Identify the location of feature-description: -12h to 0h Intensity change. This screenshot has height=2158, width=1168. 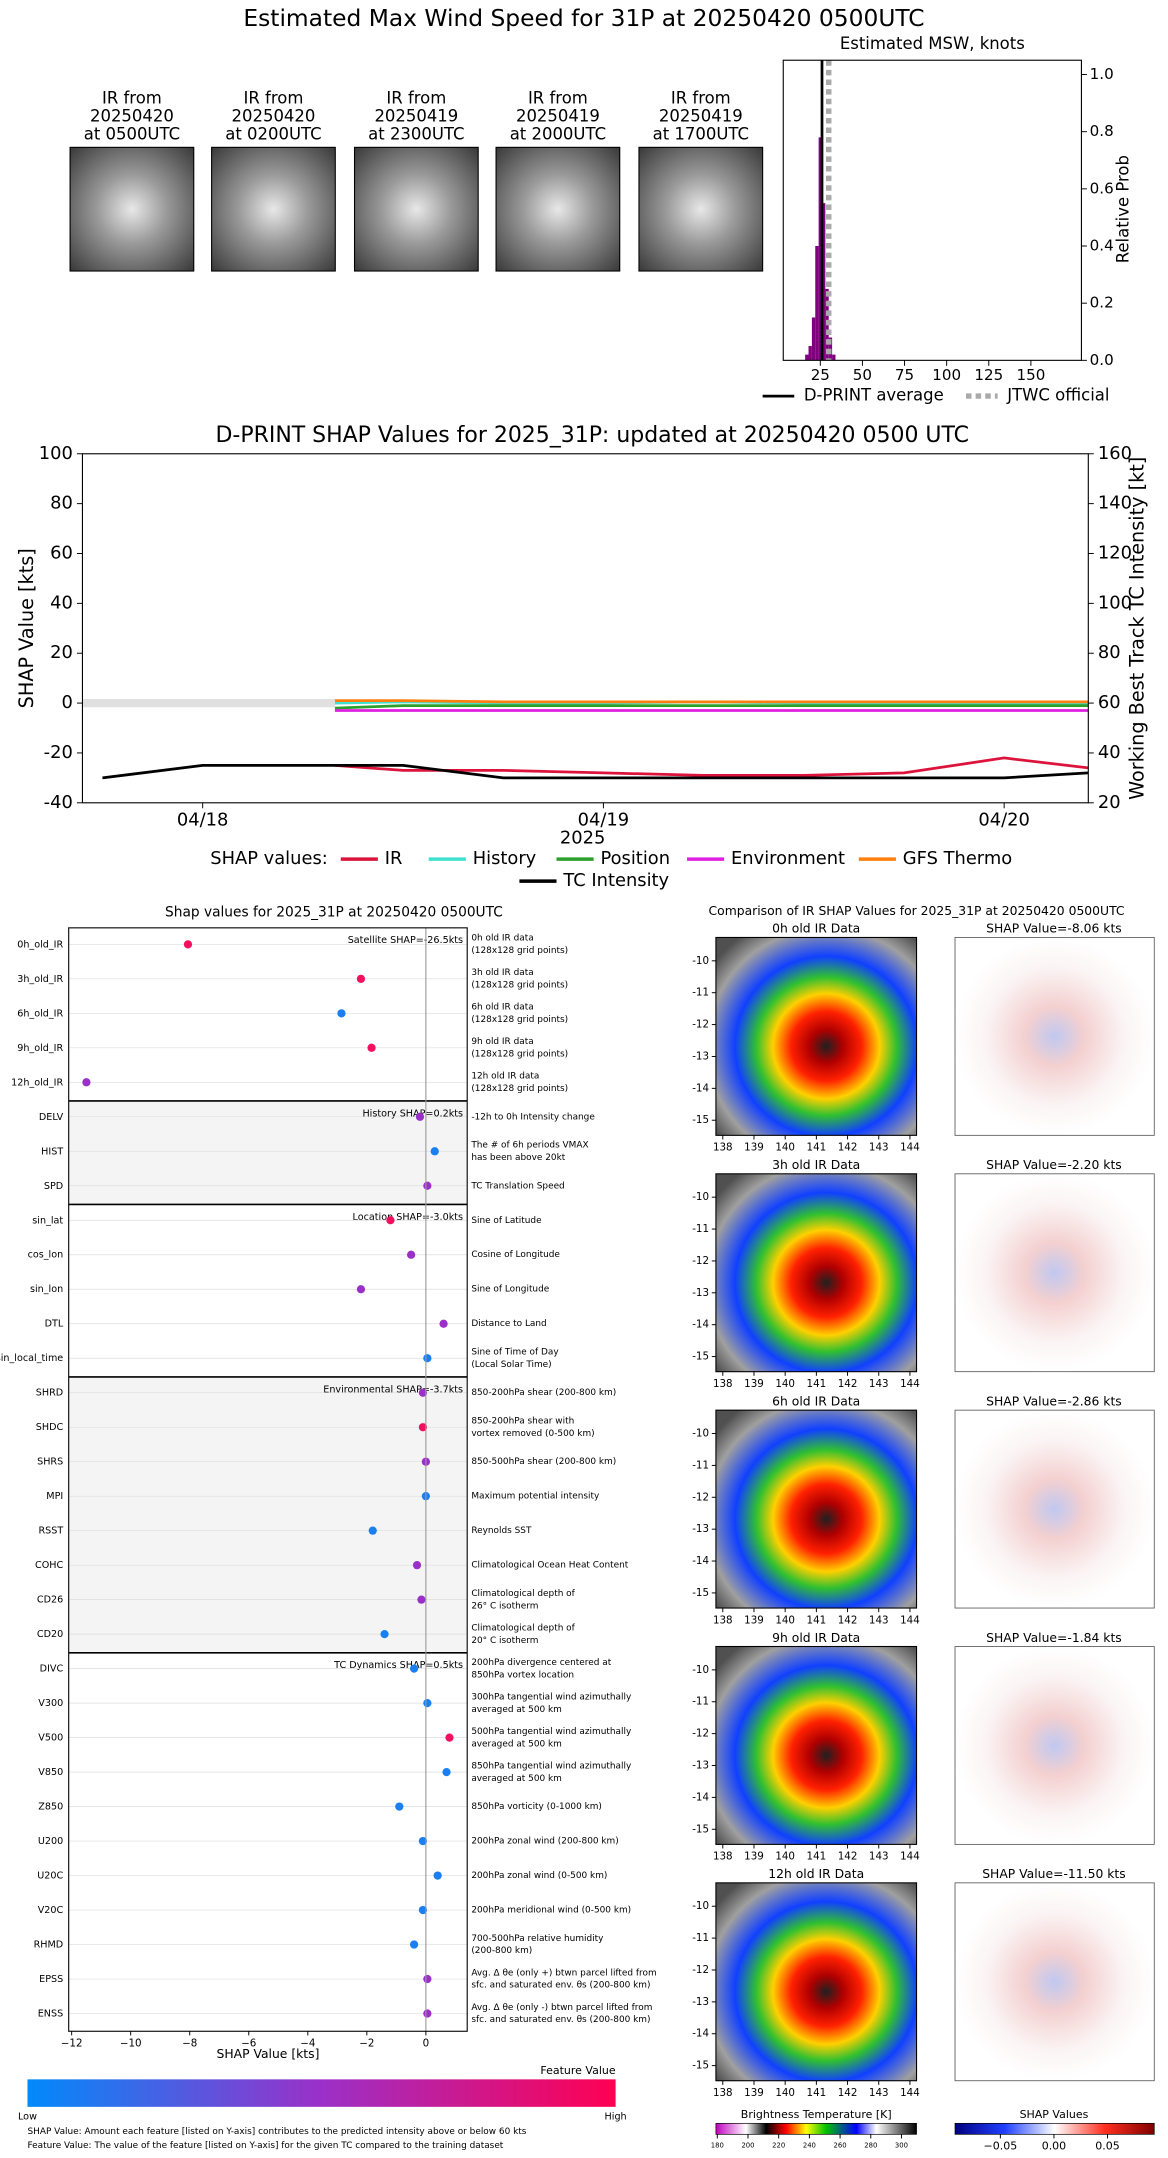
(533, 1117).